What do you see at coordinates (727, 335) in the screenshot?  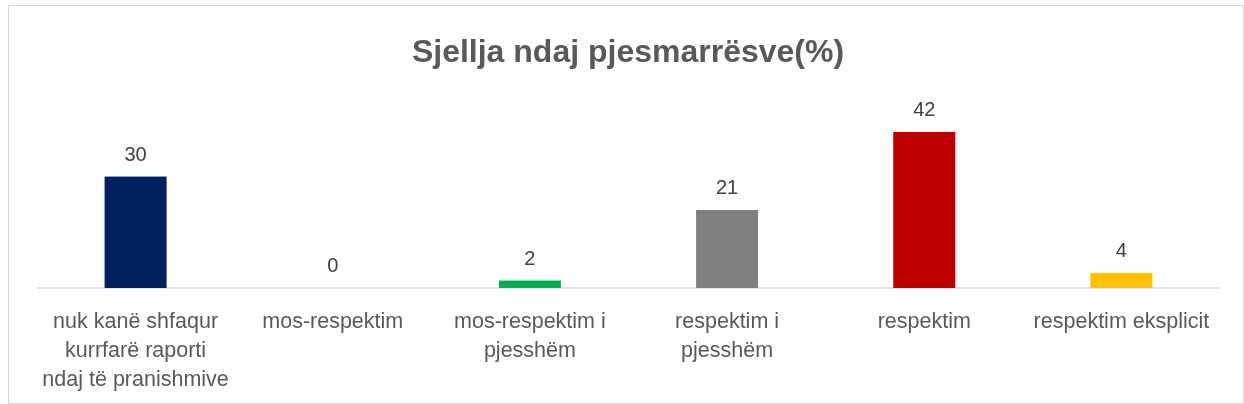 I see `x-tick-label: respektim i pjesshëm` at bounding box center [727, 335].